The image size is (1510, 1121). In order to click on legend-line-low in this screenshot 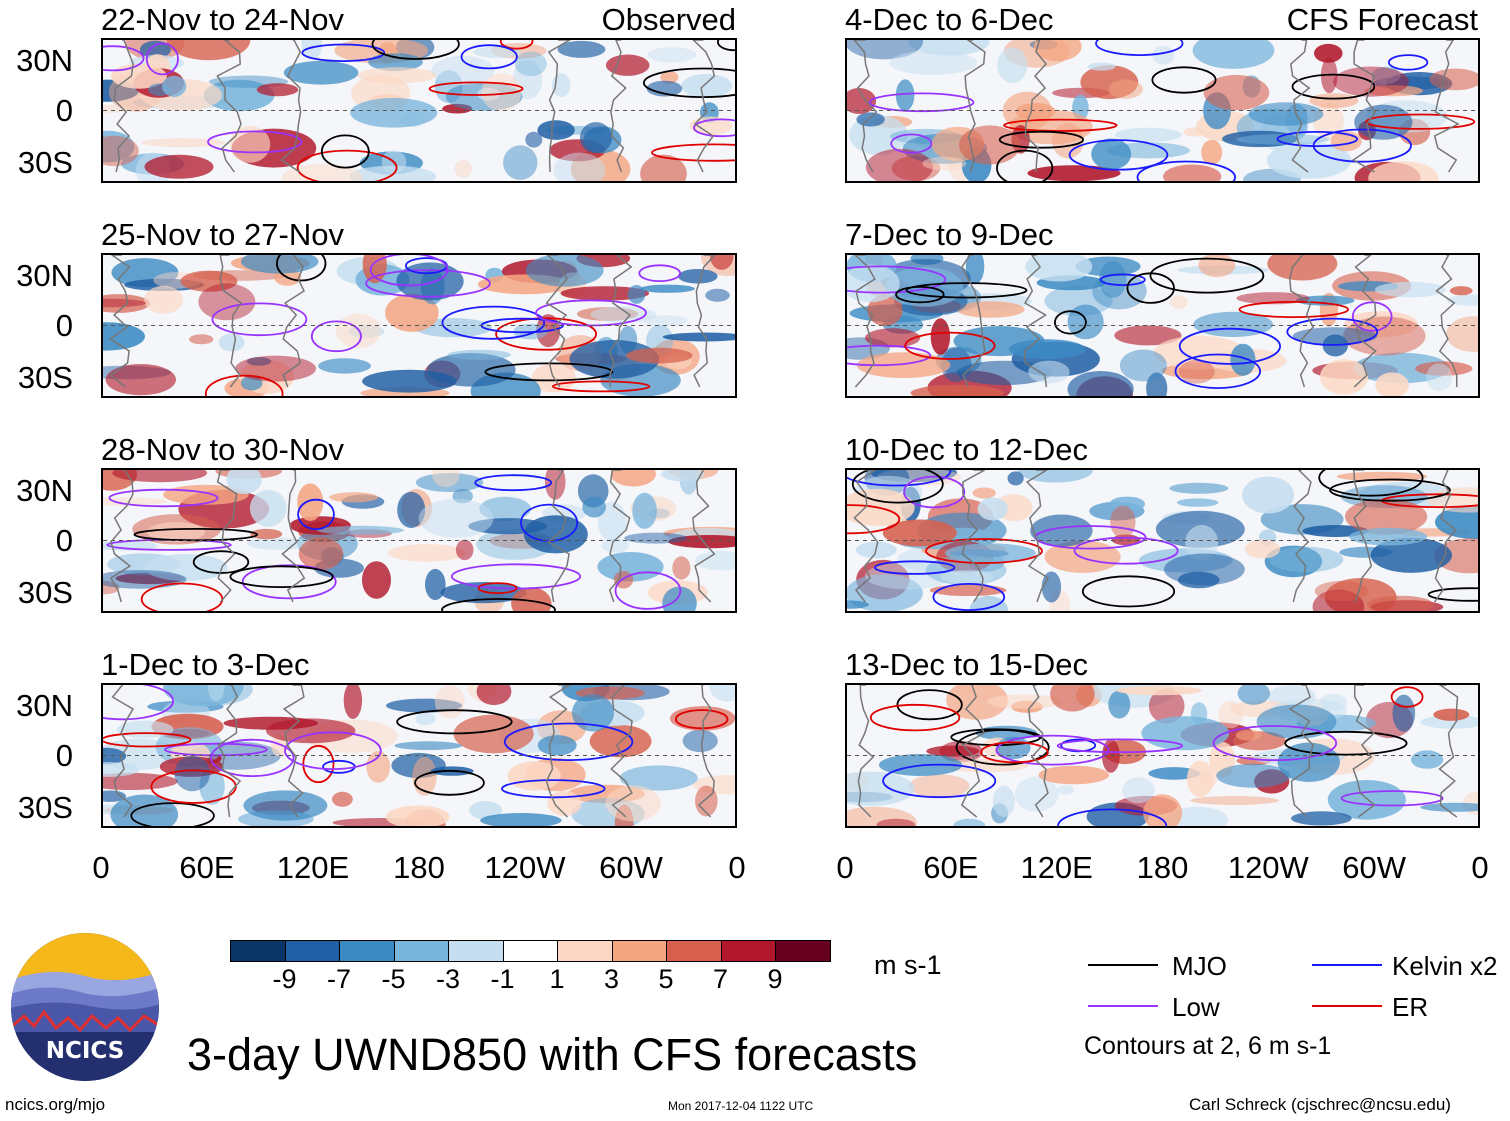, I will do `click(1123, 1006)`.